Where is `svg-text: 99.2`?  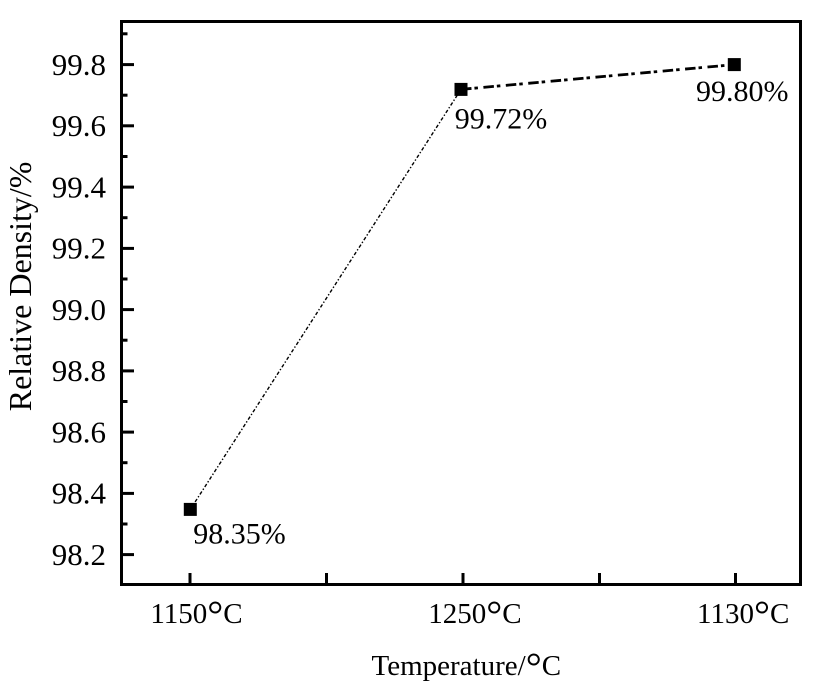
svg-text: 99.2 is located at coordinates (79, 248).